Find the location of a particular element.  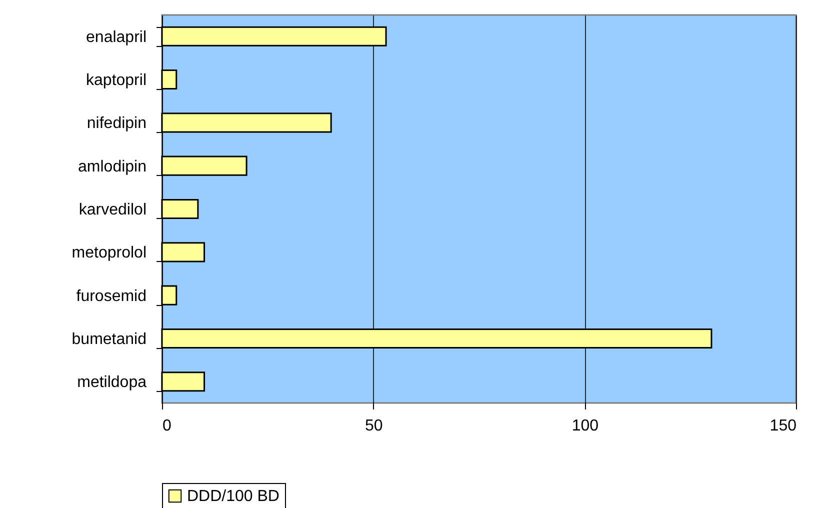

y-tick-label: metildopa is located at coordinates (112, 383).